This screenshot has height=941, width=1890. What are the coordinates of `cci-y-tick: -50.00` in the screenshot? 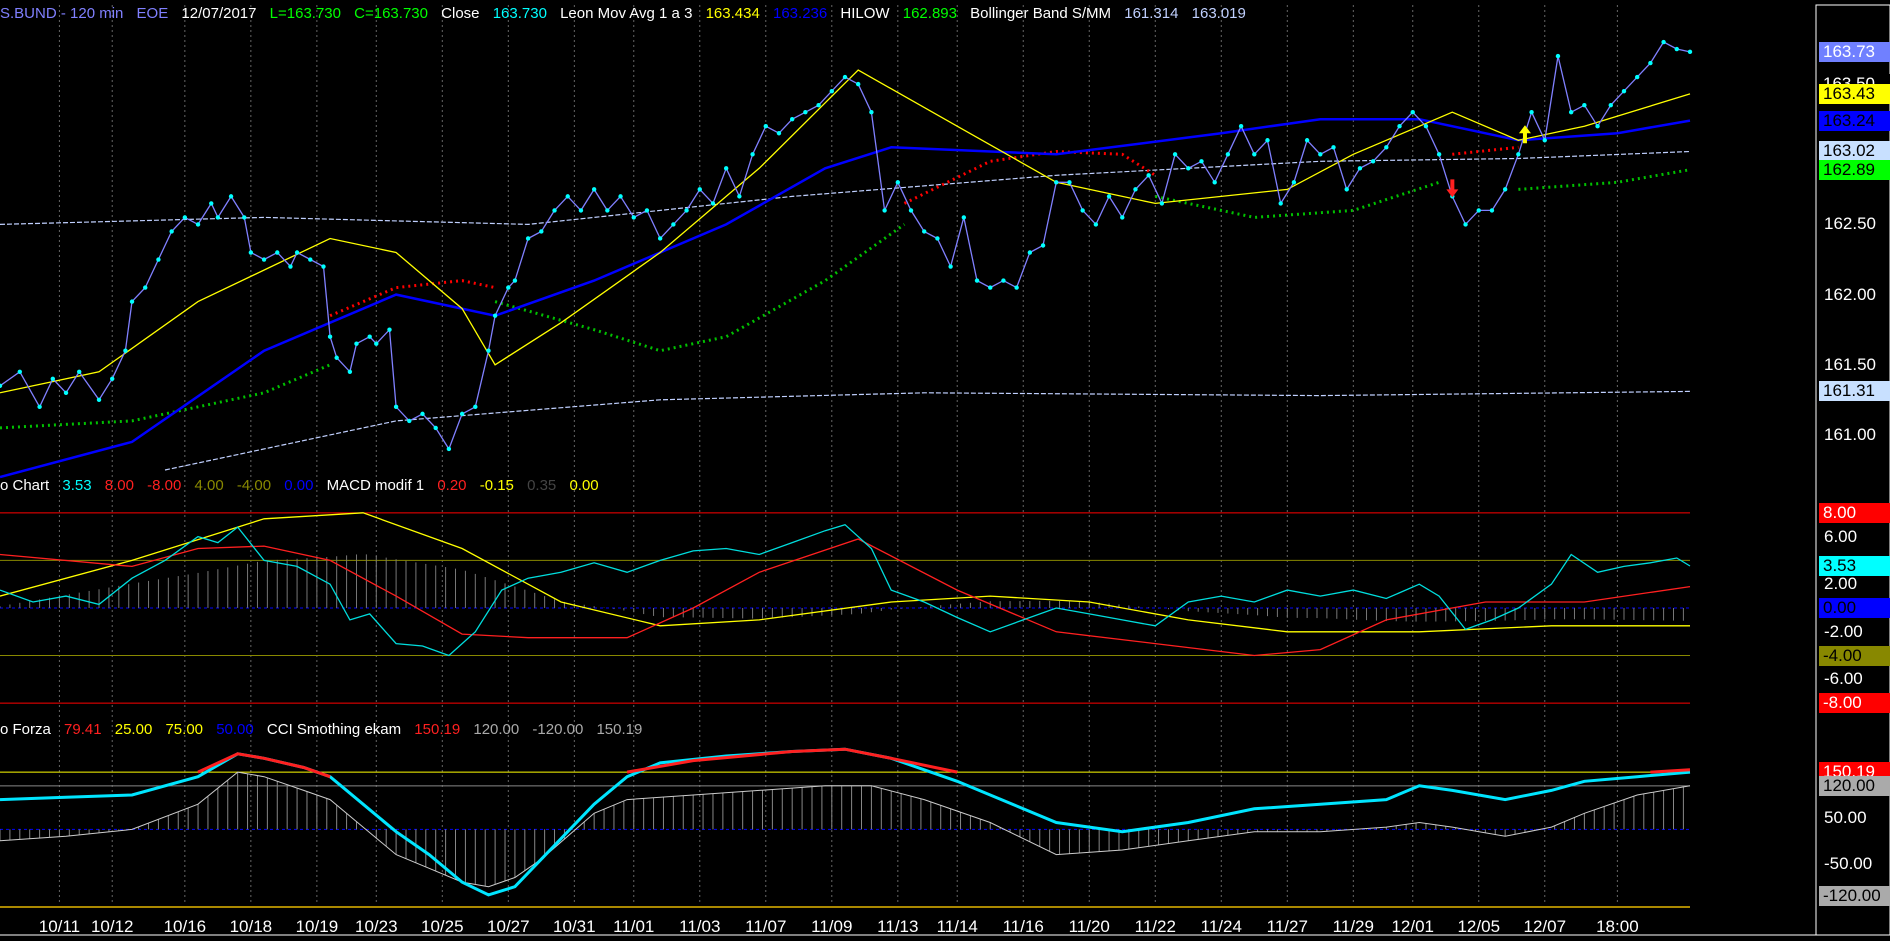 It's located at (1848, 863).